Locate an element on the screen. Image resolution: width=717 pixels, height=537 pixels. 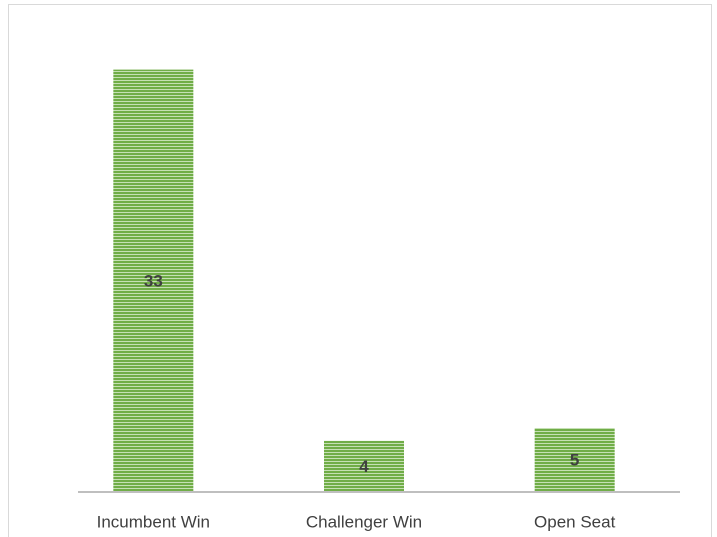
data-label: 4 is located at coordinates (364, 466).